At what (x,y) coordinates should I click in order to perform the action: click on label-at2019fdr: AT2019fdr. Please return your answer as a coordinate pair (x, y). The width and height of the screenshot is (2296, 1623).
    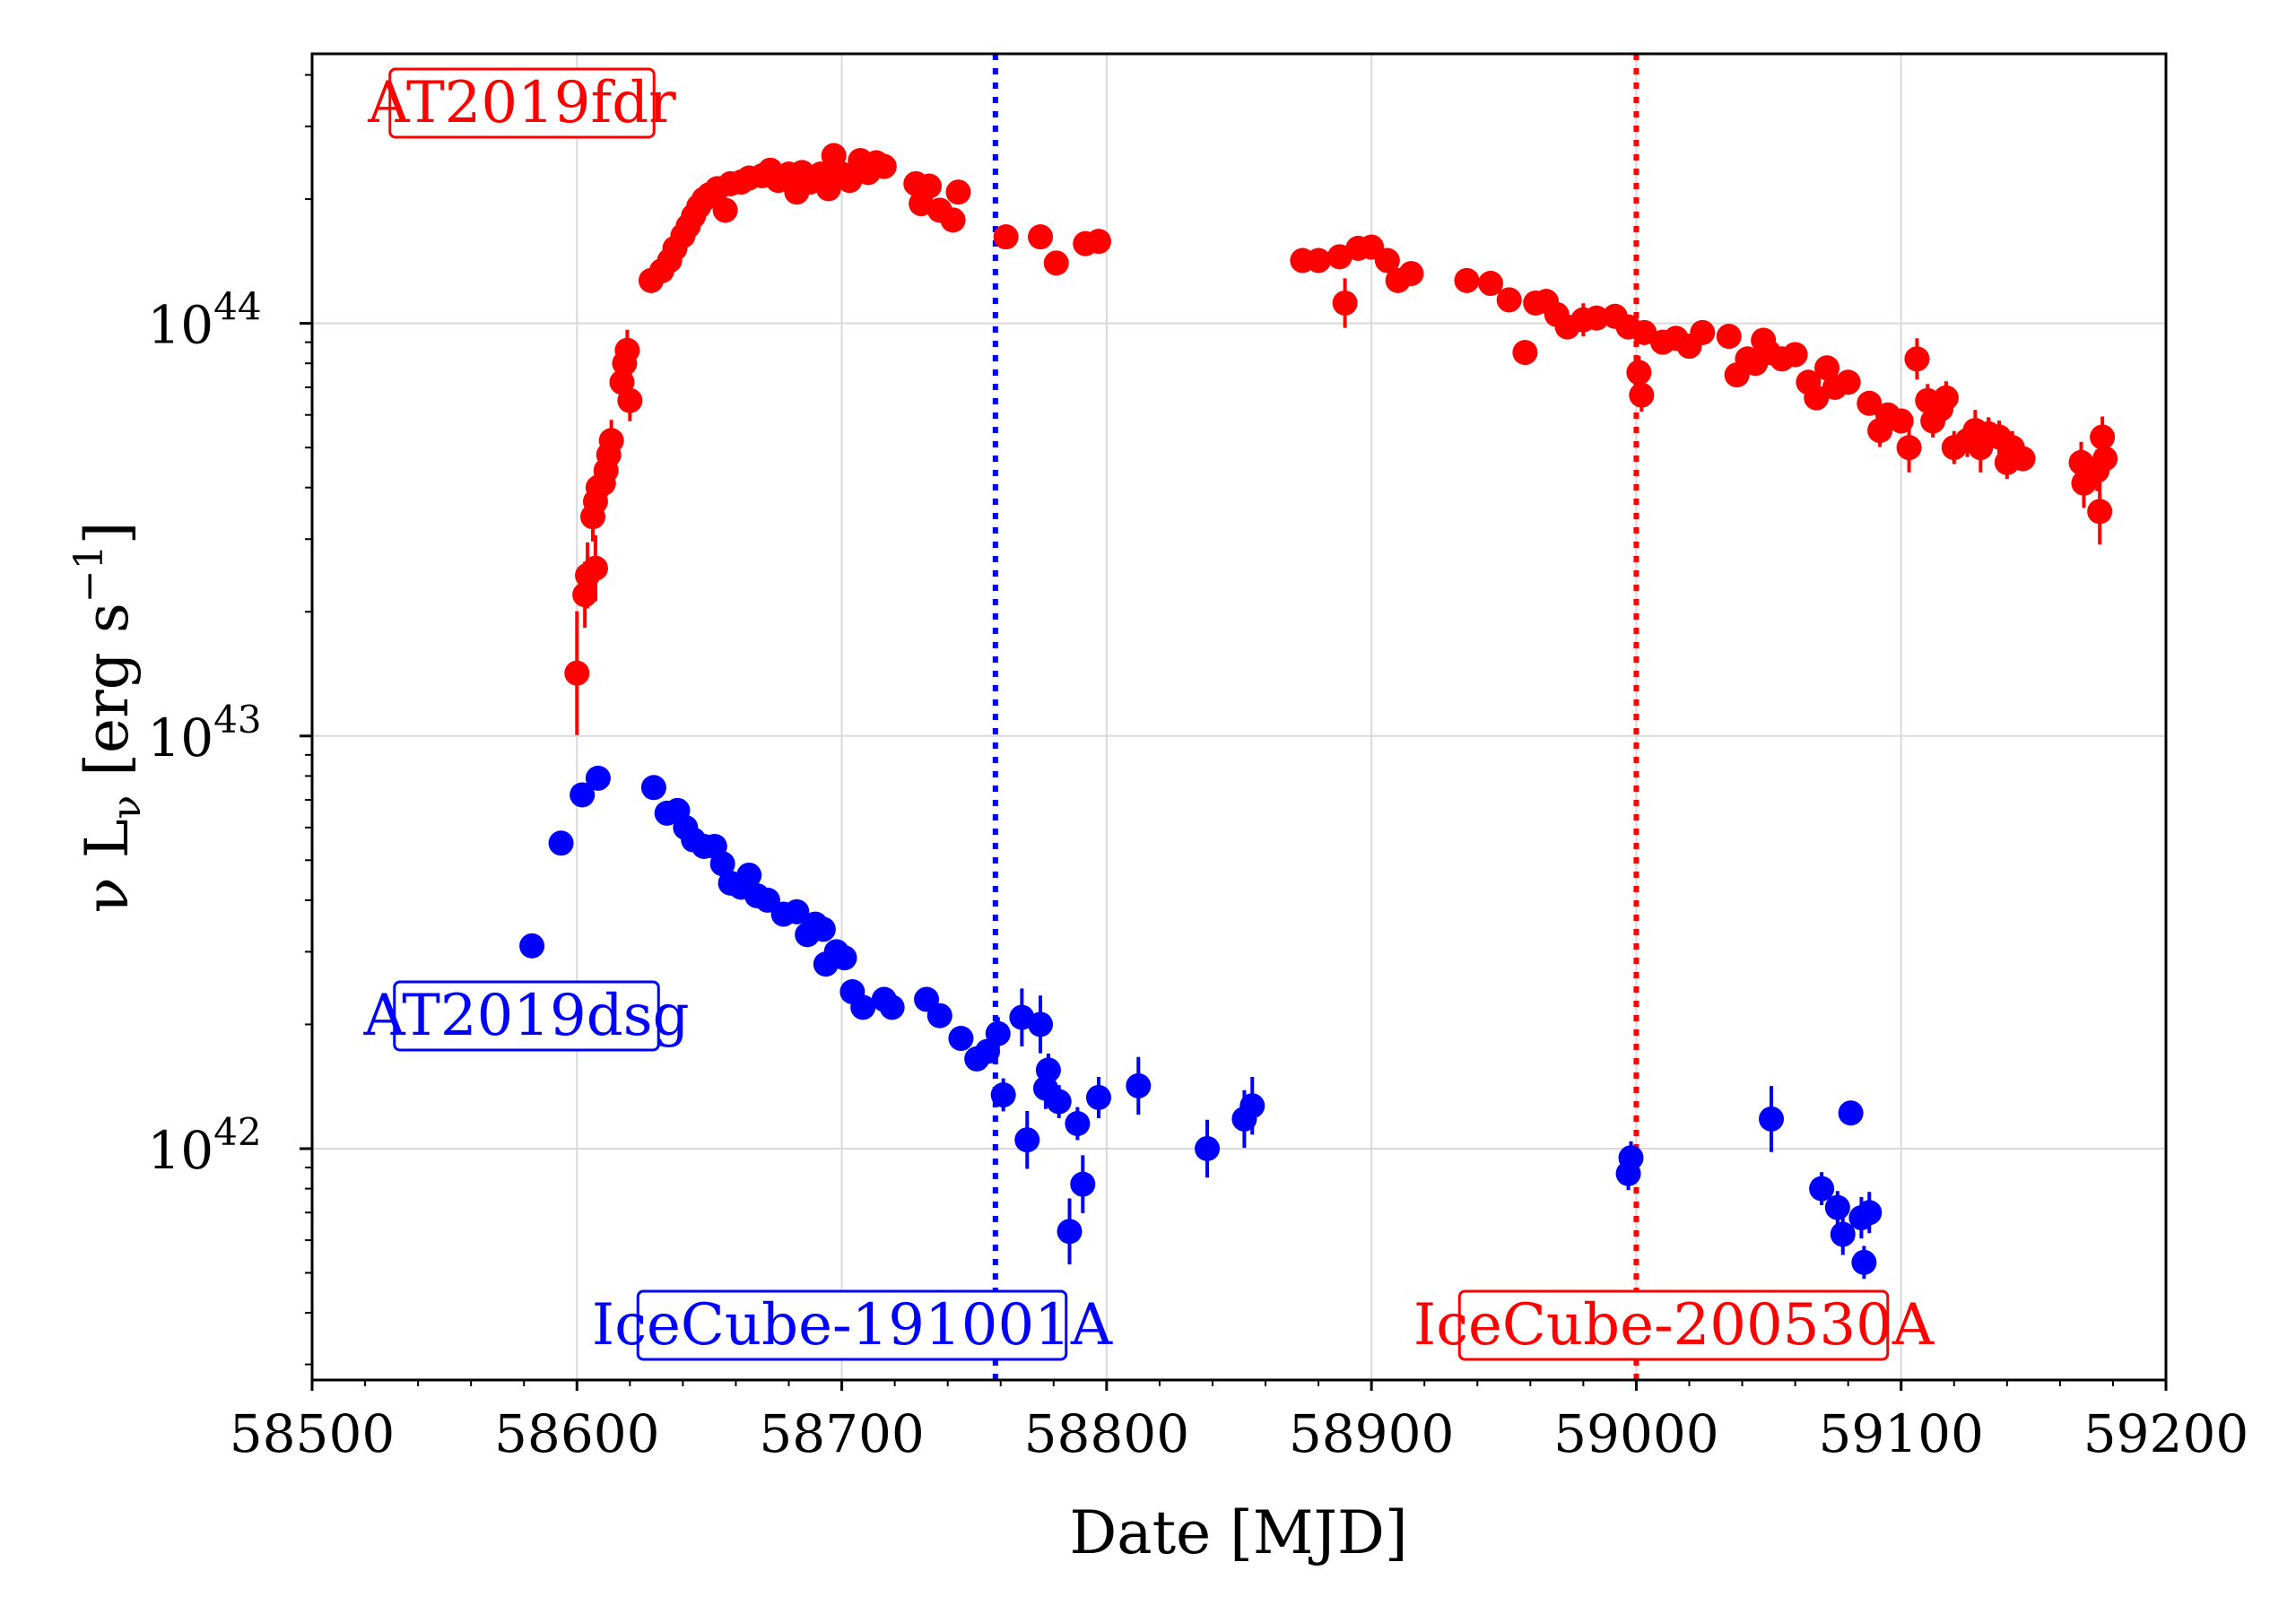
    Looking at the image, I should click on (521, 103).